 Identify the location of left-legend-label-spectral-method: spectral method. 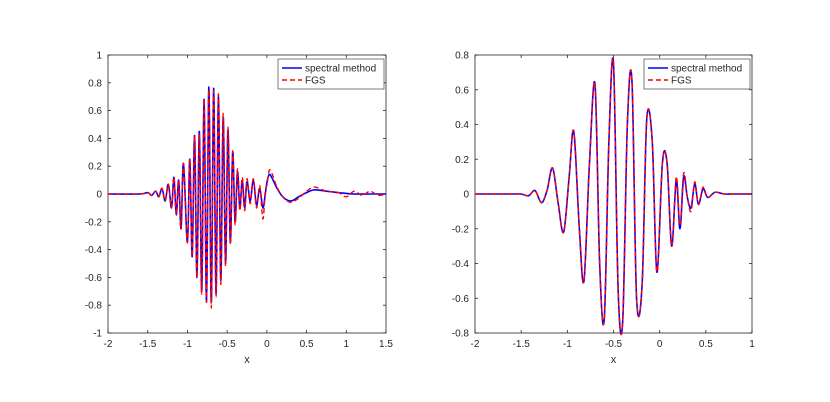
(340, 69).